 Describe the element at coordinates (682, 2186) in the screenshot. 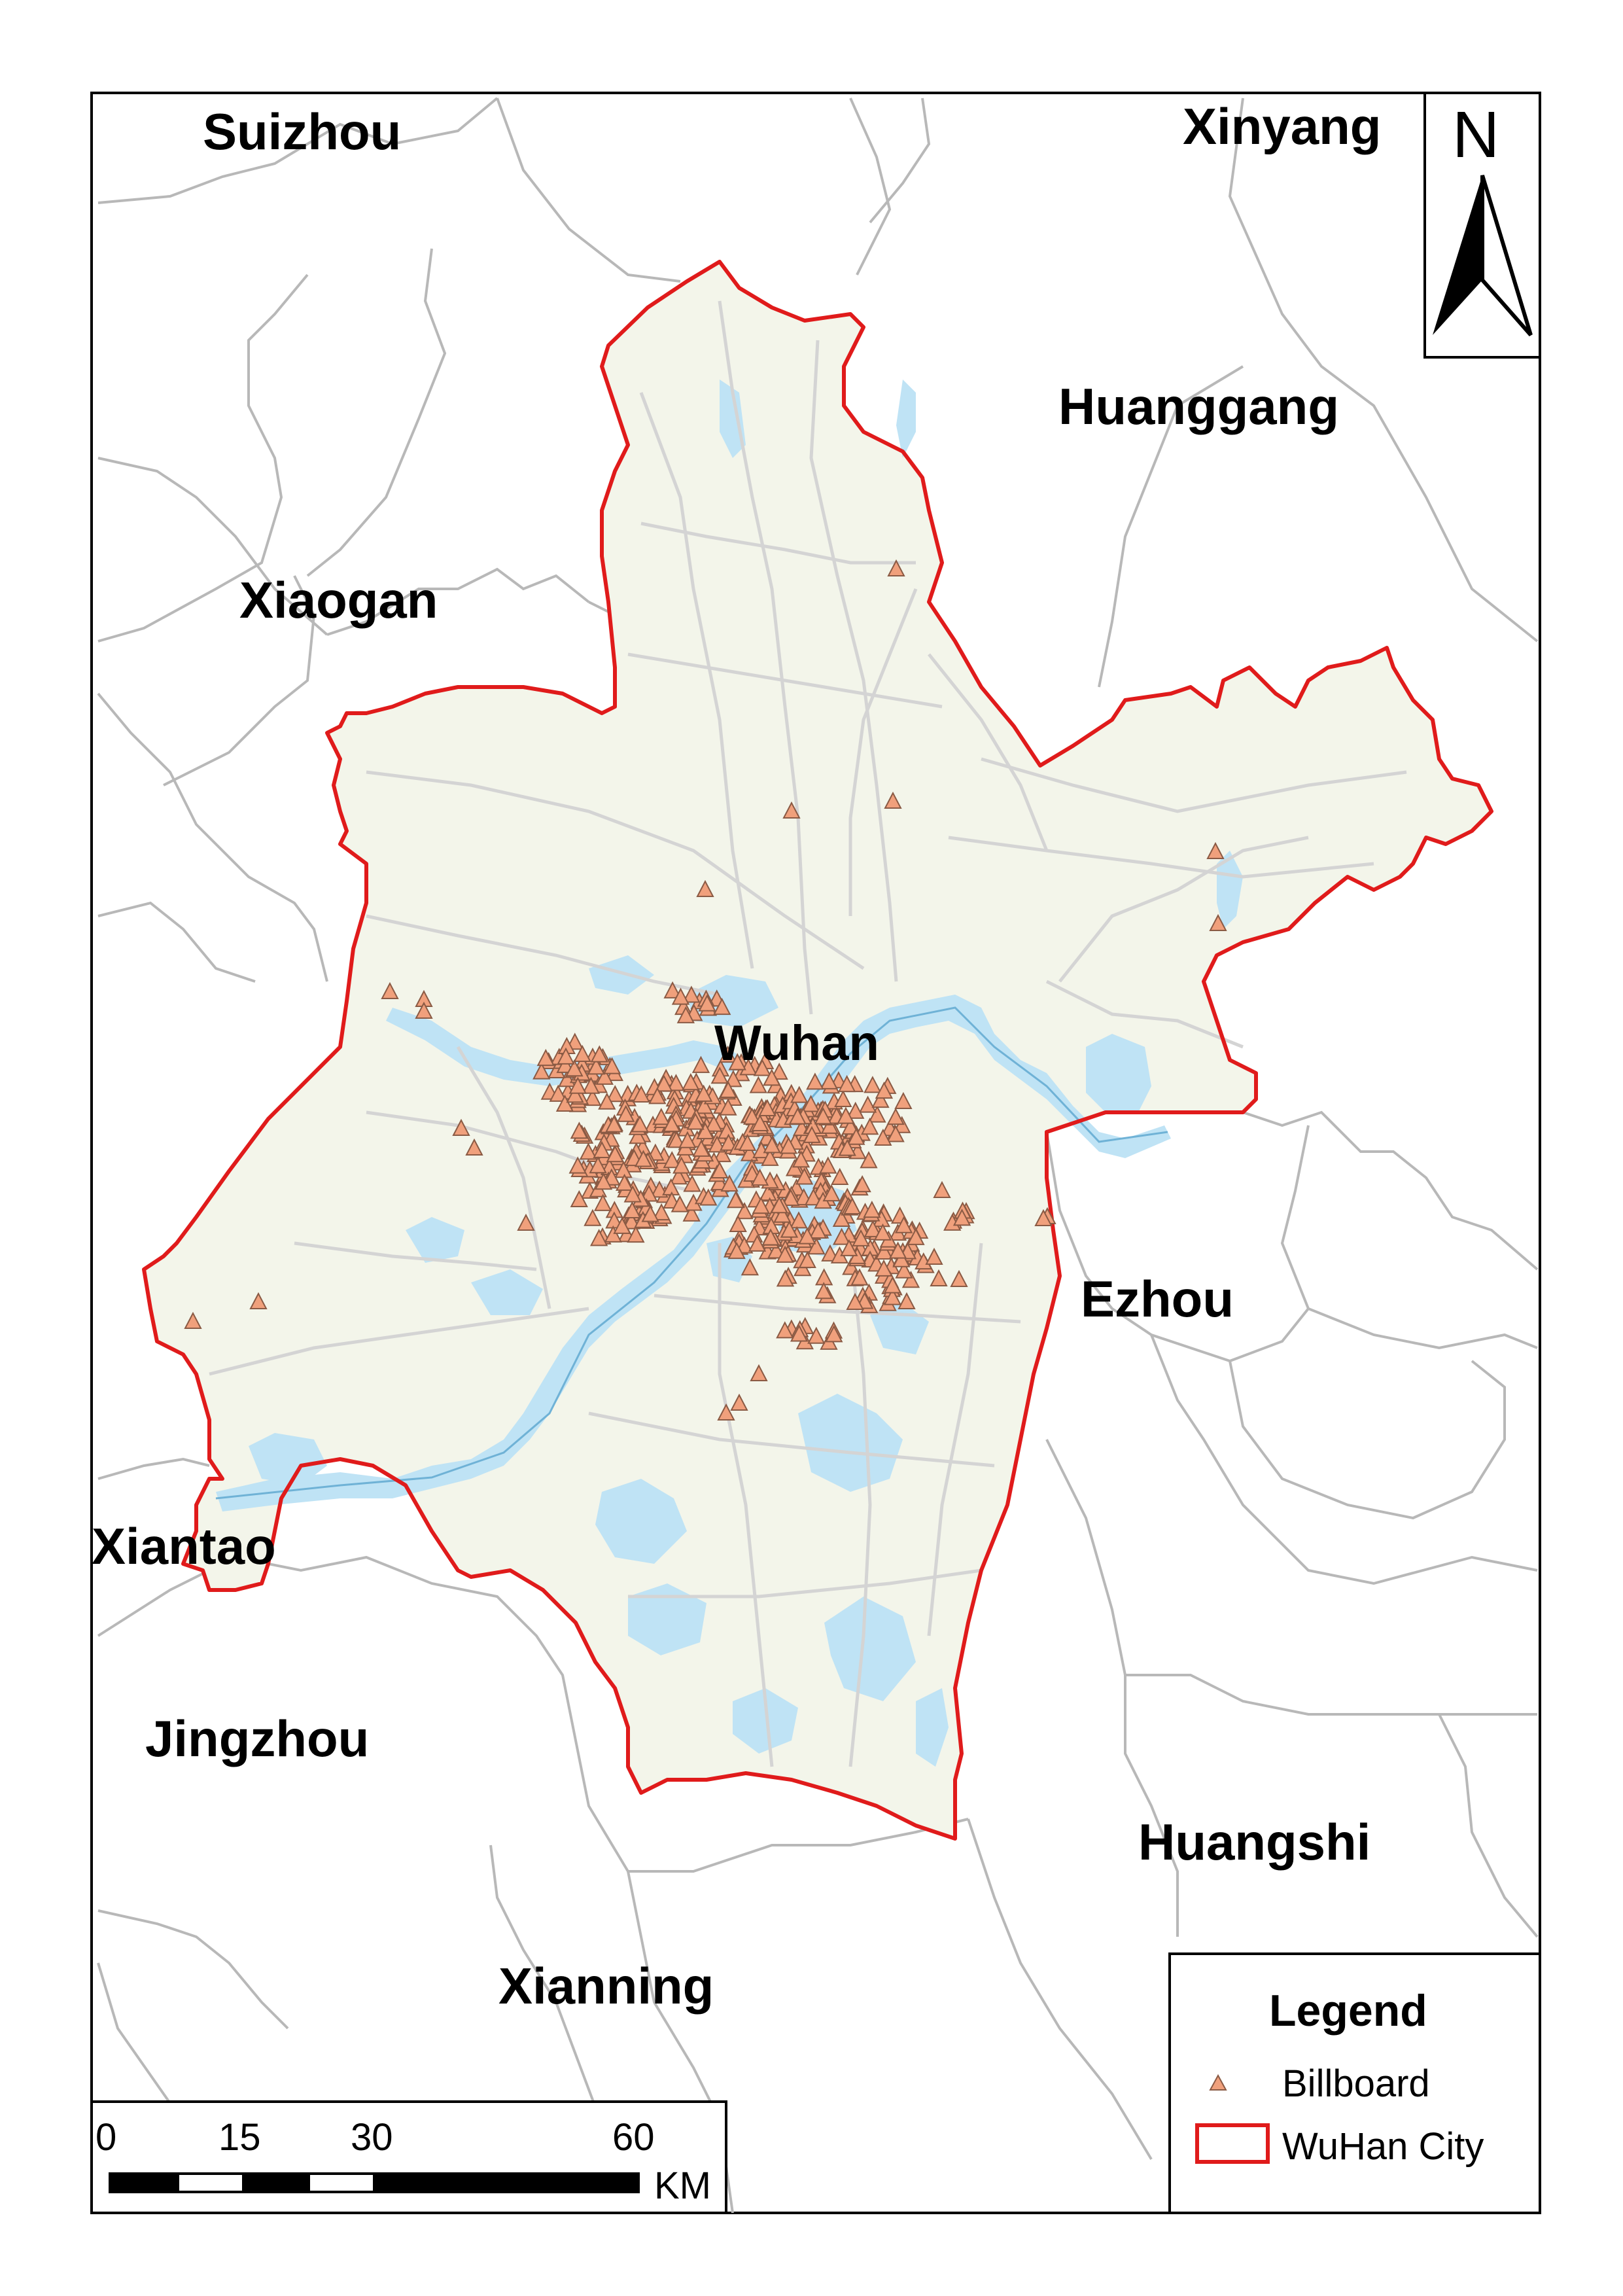

I see `scale-unit: KM` at that location.